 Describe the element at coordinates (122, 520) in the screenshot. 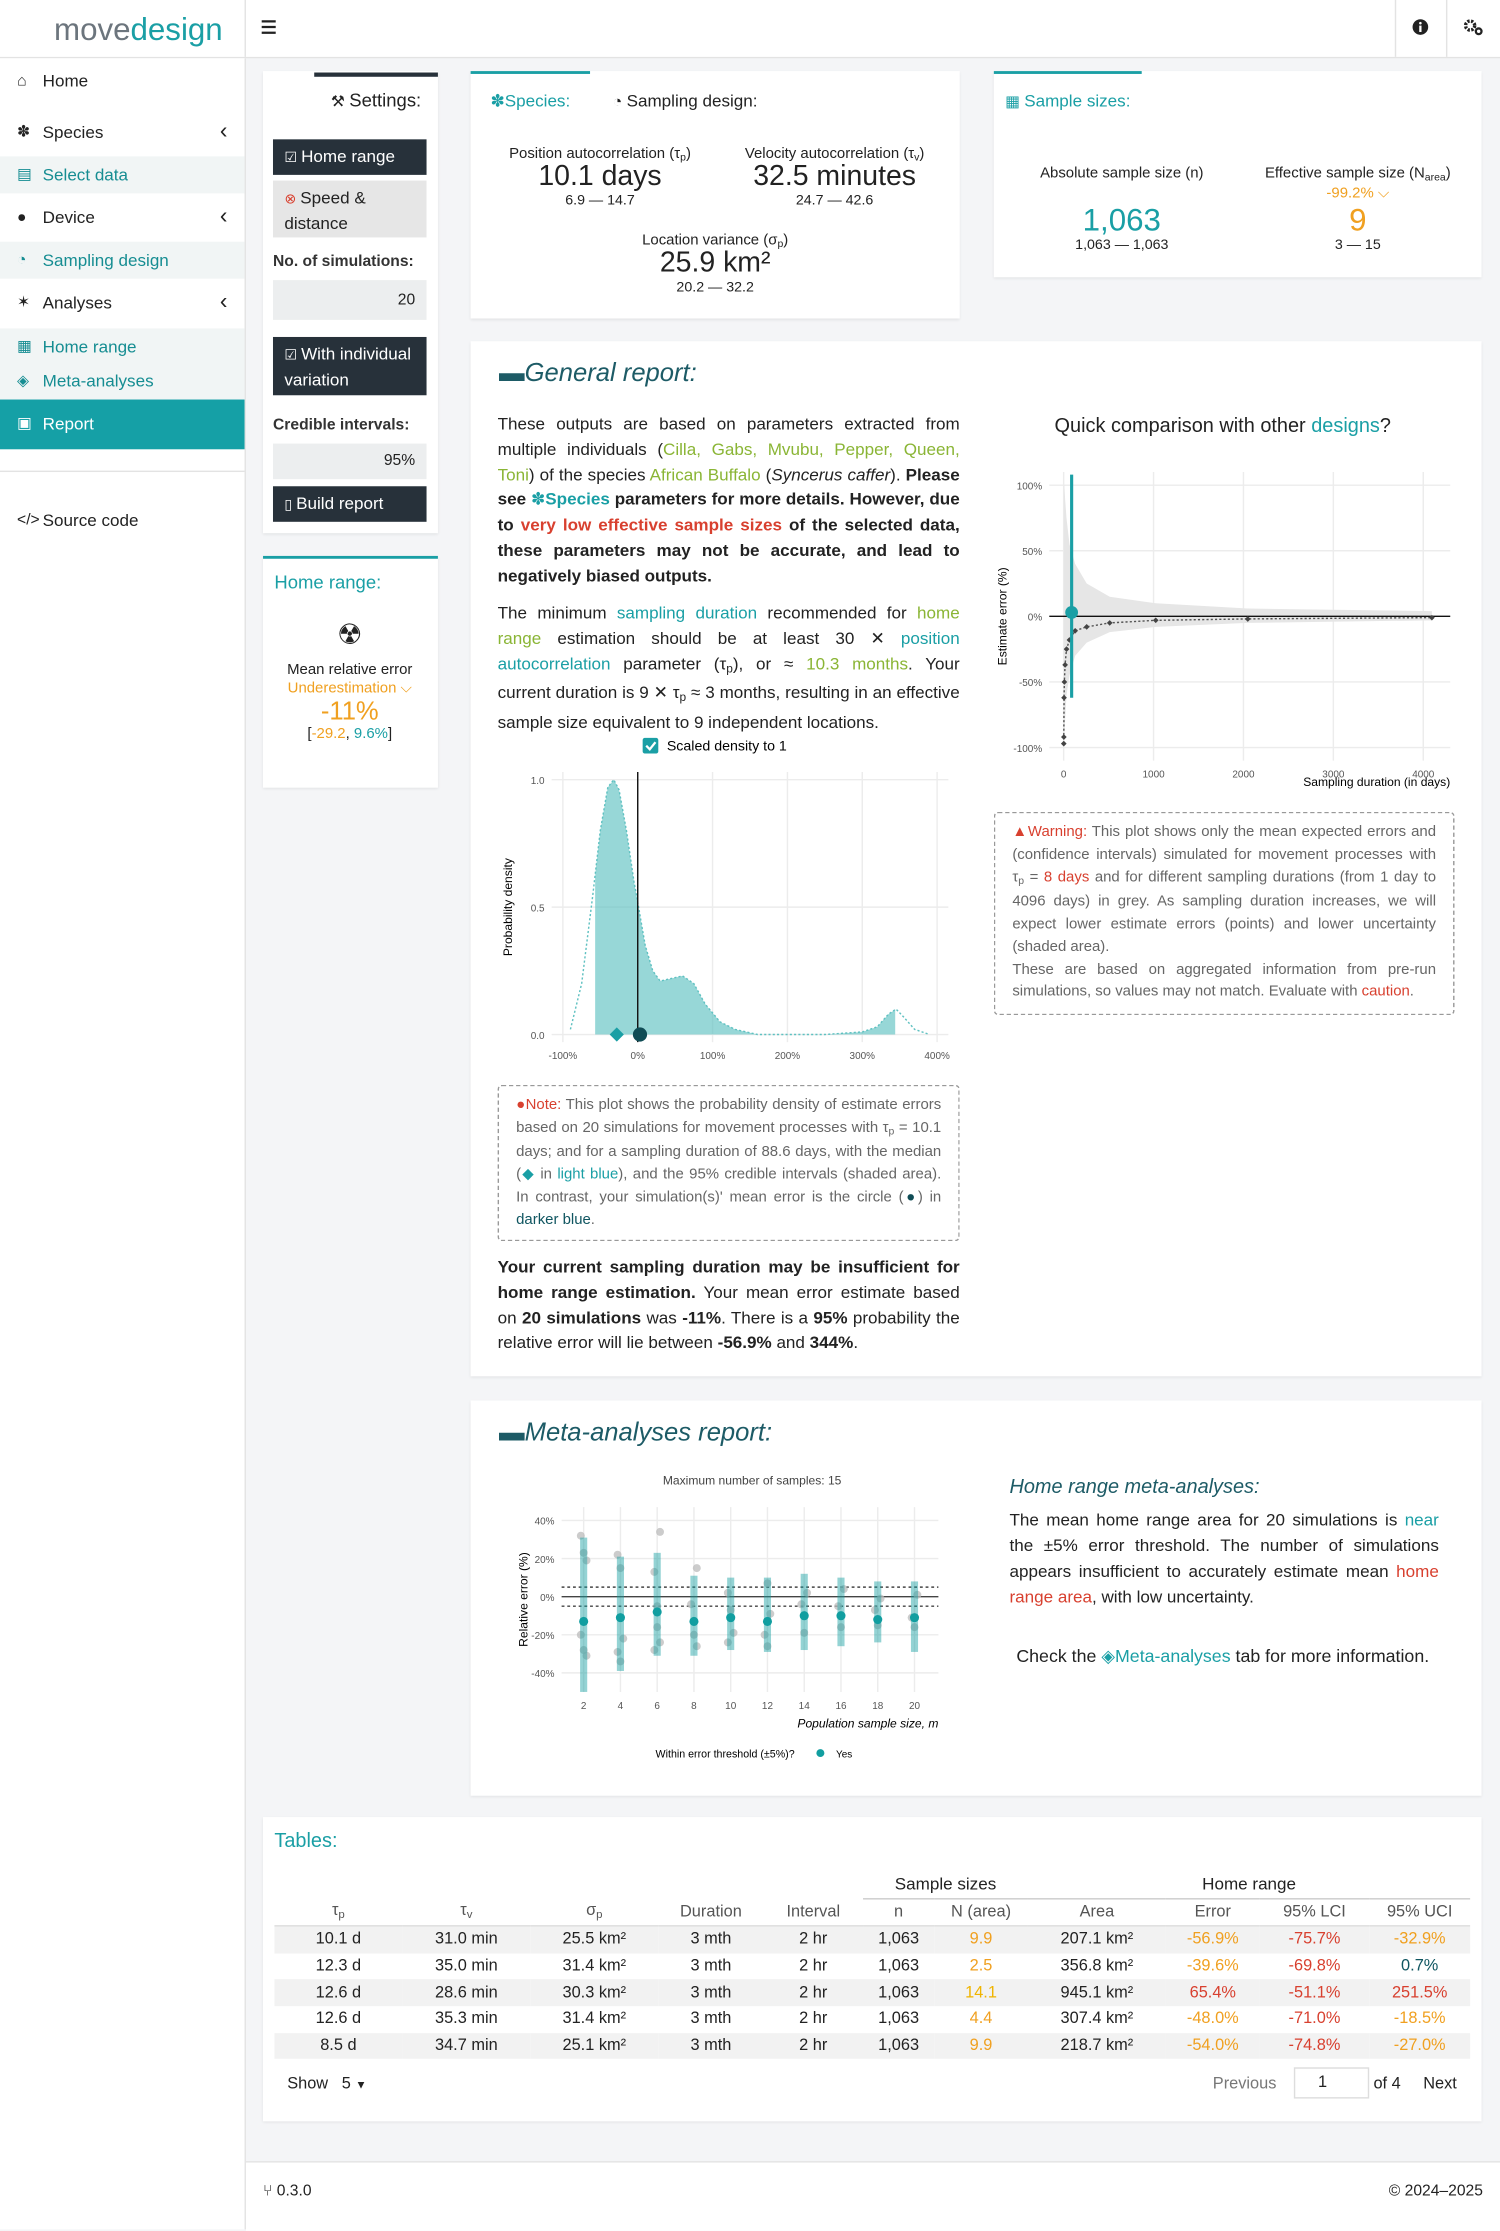

I see `nav-source-code: </> Source code` at that location.